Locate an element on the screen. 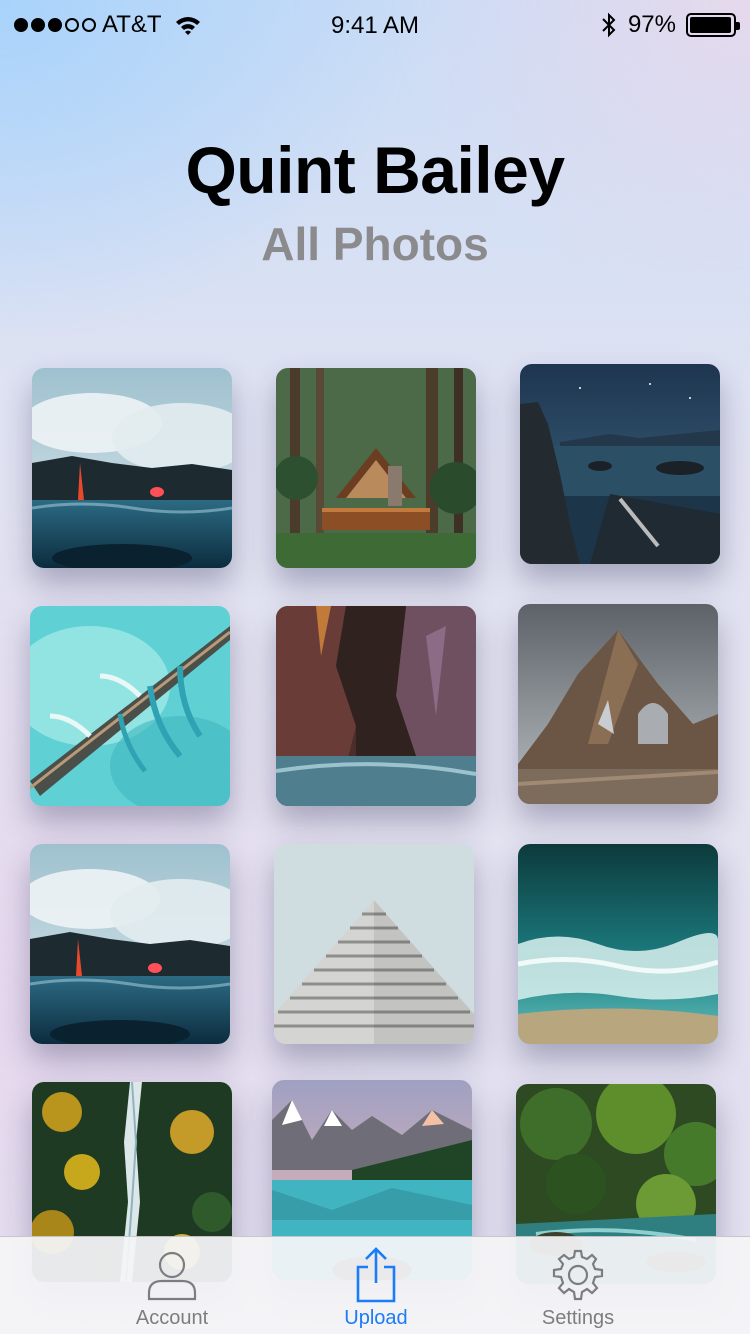 The image size is (750, 1334). building-photo is located at coordinates (374, 944).